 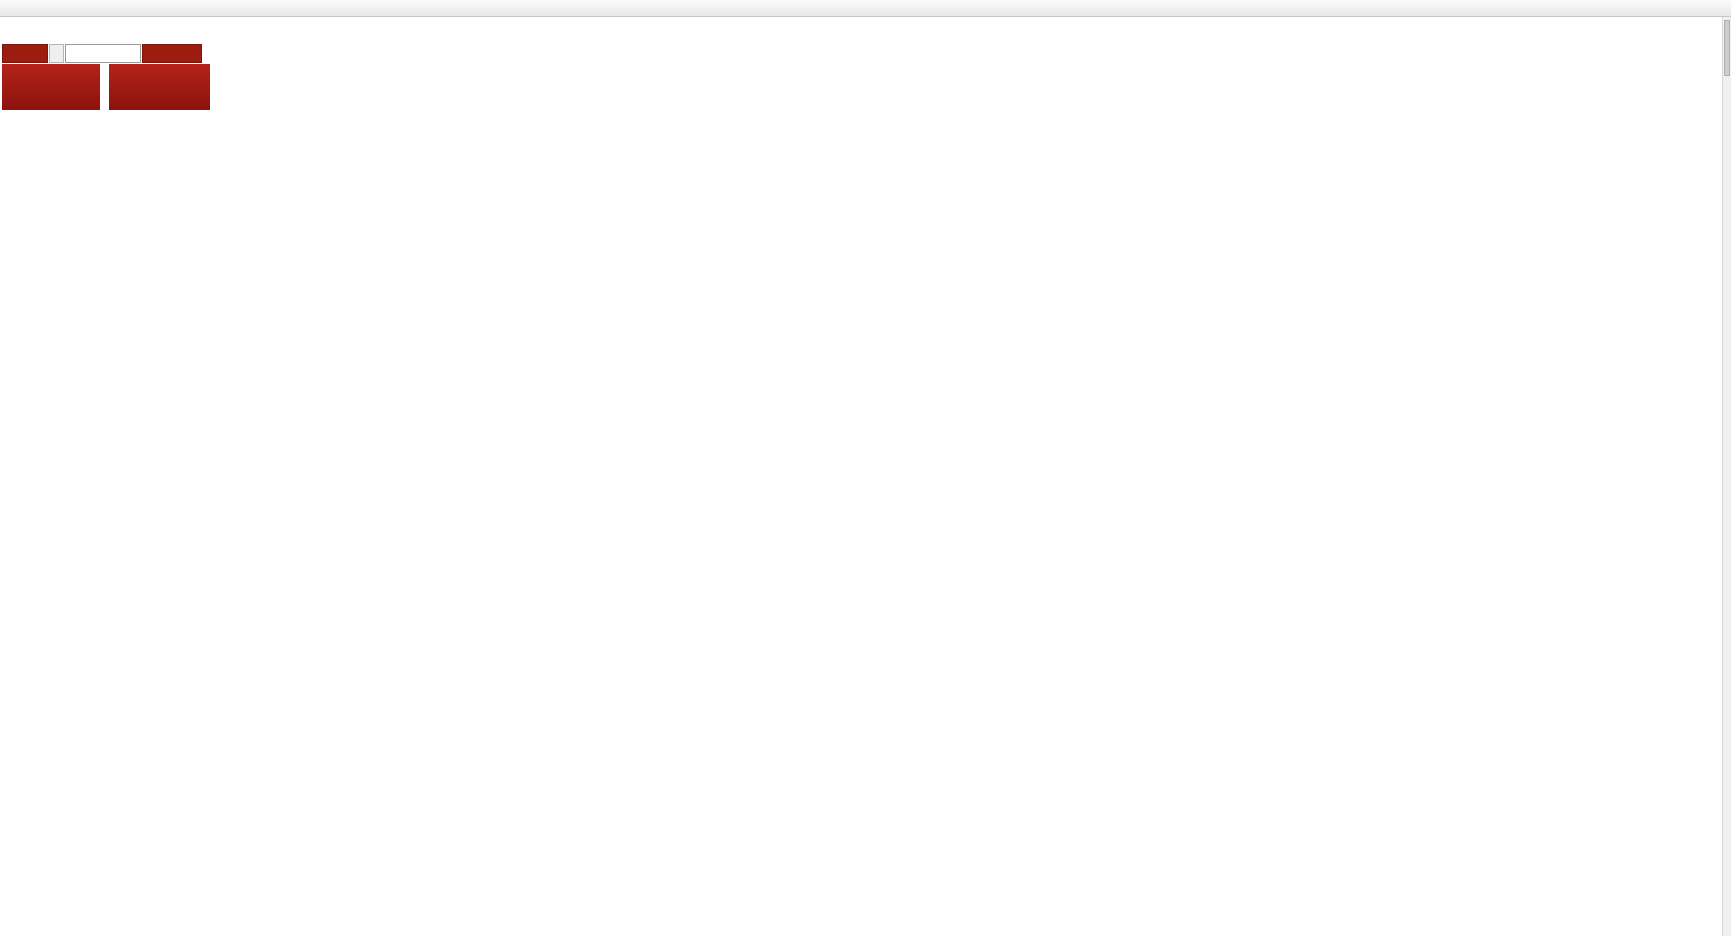 What do you see at coordinates (25, 53) in the screenshot?
I see `sell-button` at bounding box center [25, 53].